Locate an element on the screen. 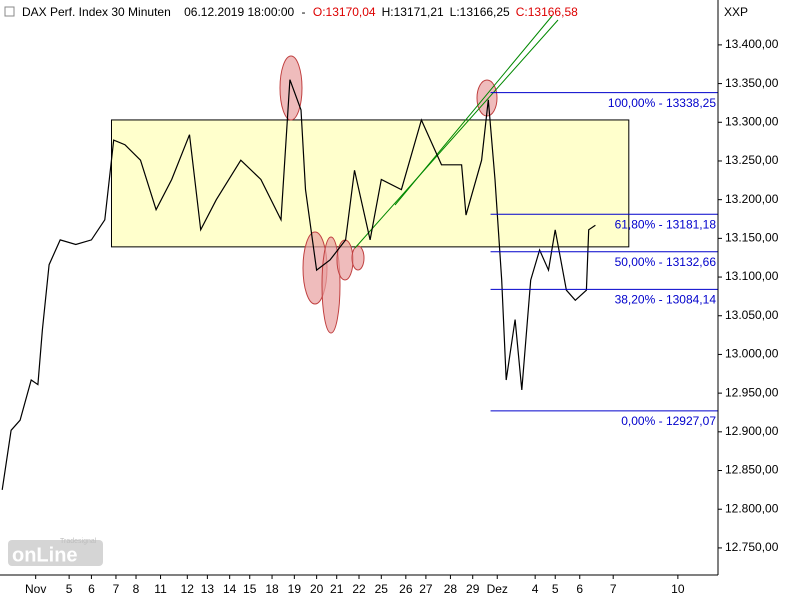 The image size is (800, 600). y-tick-label: 13.200,00 is located at coordinates (752, 199).